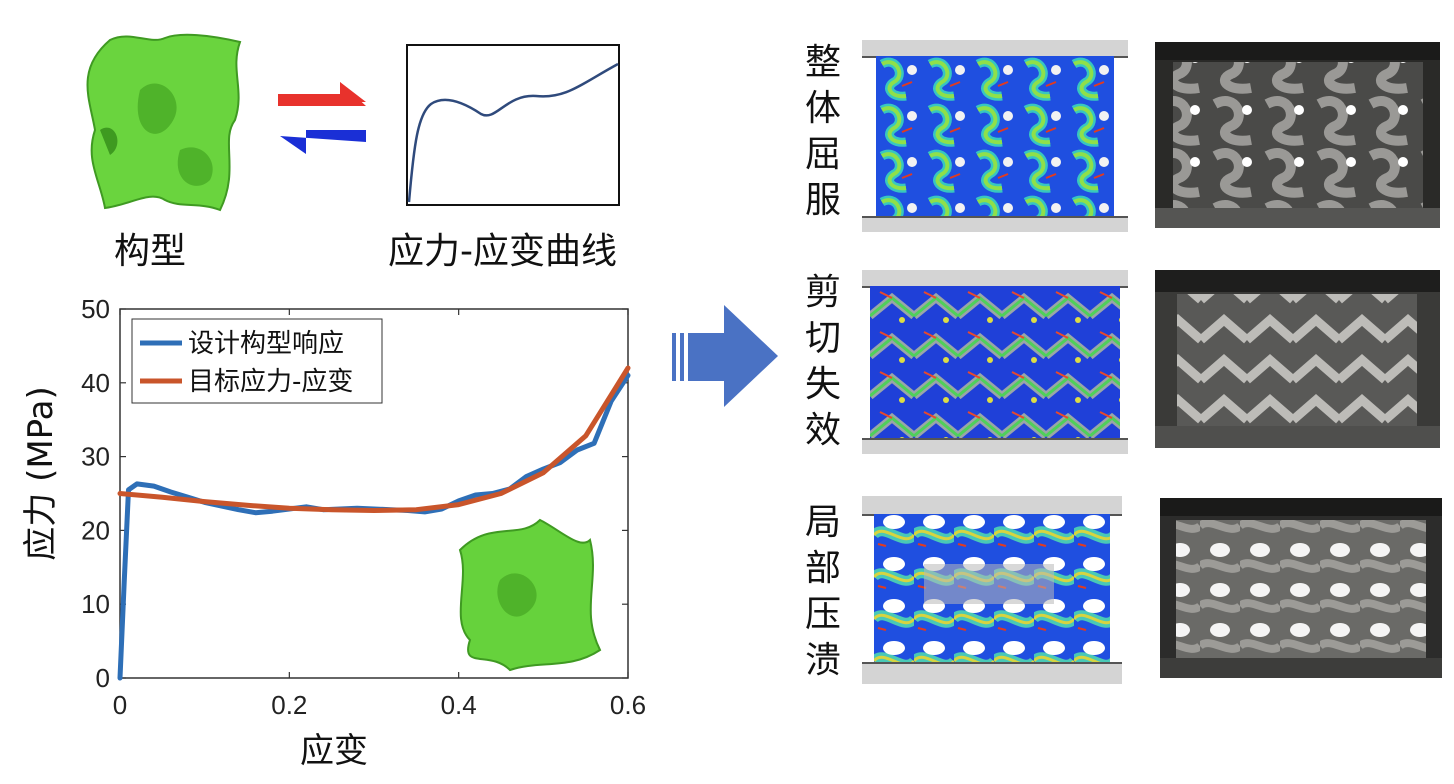 This screenshot has width=1454, height=784. I want to click on y-axis-label: 应力 (MPa), so click(41, 473).